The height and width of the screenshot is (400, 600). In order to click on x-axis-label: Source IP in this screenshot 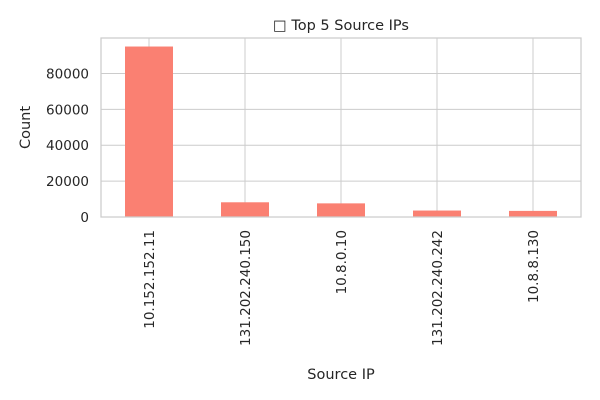, I will do `click(341, 375)`.